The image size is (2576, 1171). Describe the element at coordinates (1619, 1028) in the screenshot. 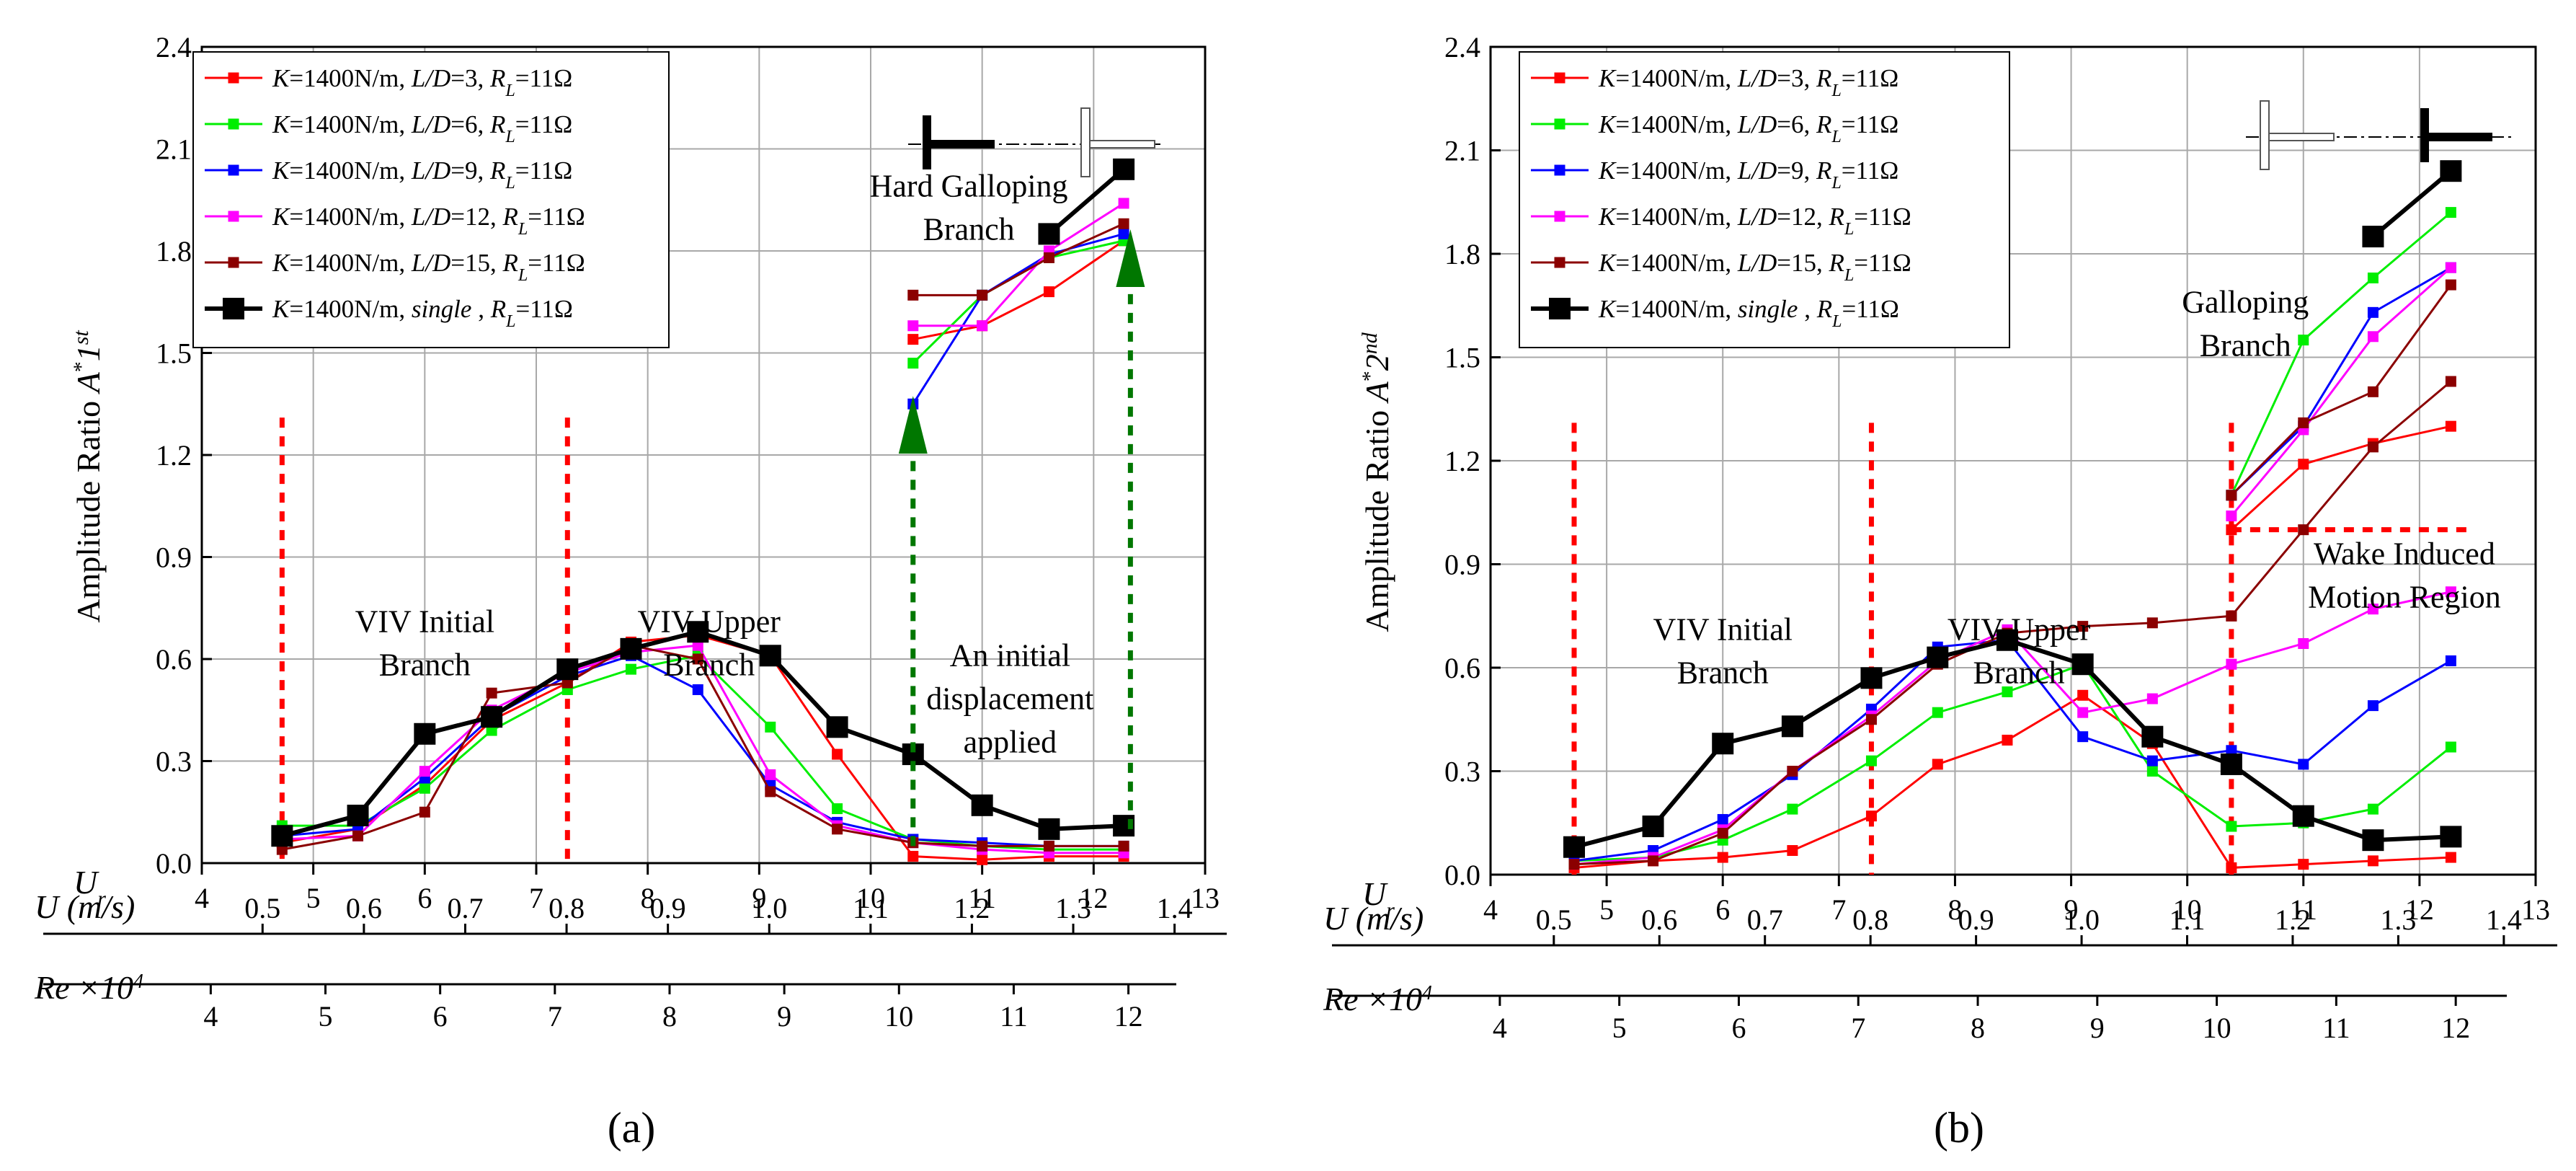

I see `re-tick-label: 5` at that location.